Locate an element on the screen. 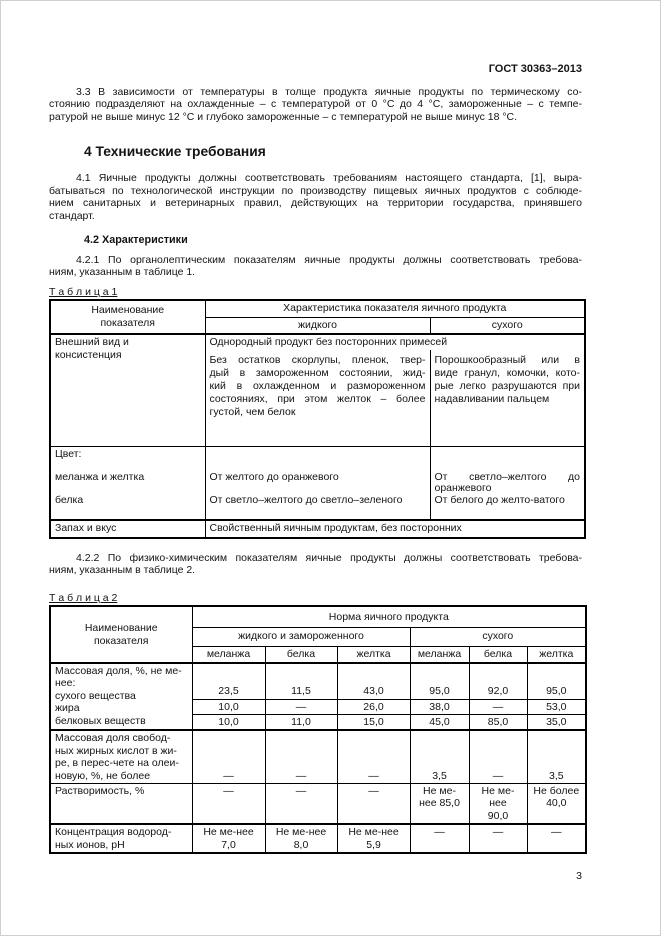  table2-cell: 15,0 is located at coordinates (373, 722).